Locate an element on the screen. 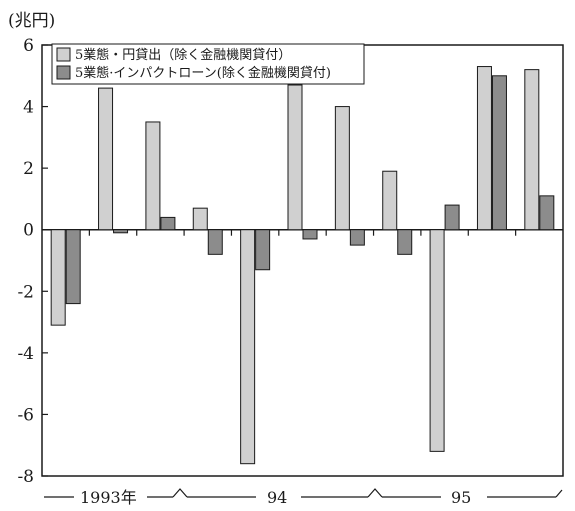 This screenshot has width=575, height=511. year-label-95: 95 is located at coordinates (461, 497).